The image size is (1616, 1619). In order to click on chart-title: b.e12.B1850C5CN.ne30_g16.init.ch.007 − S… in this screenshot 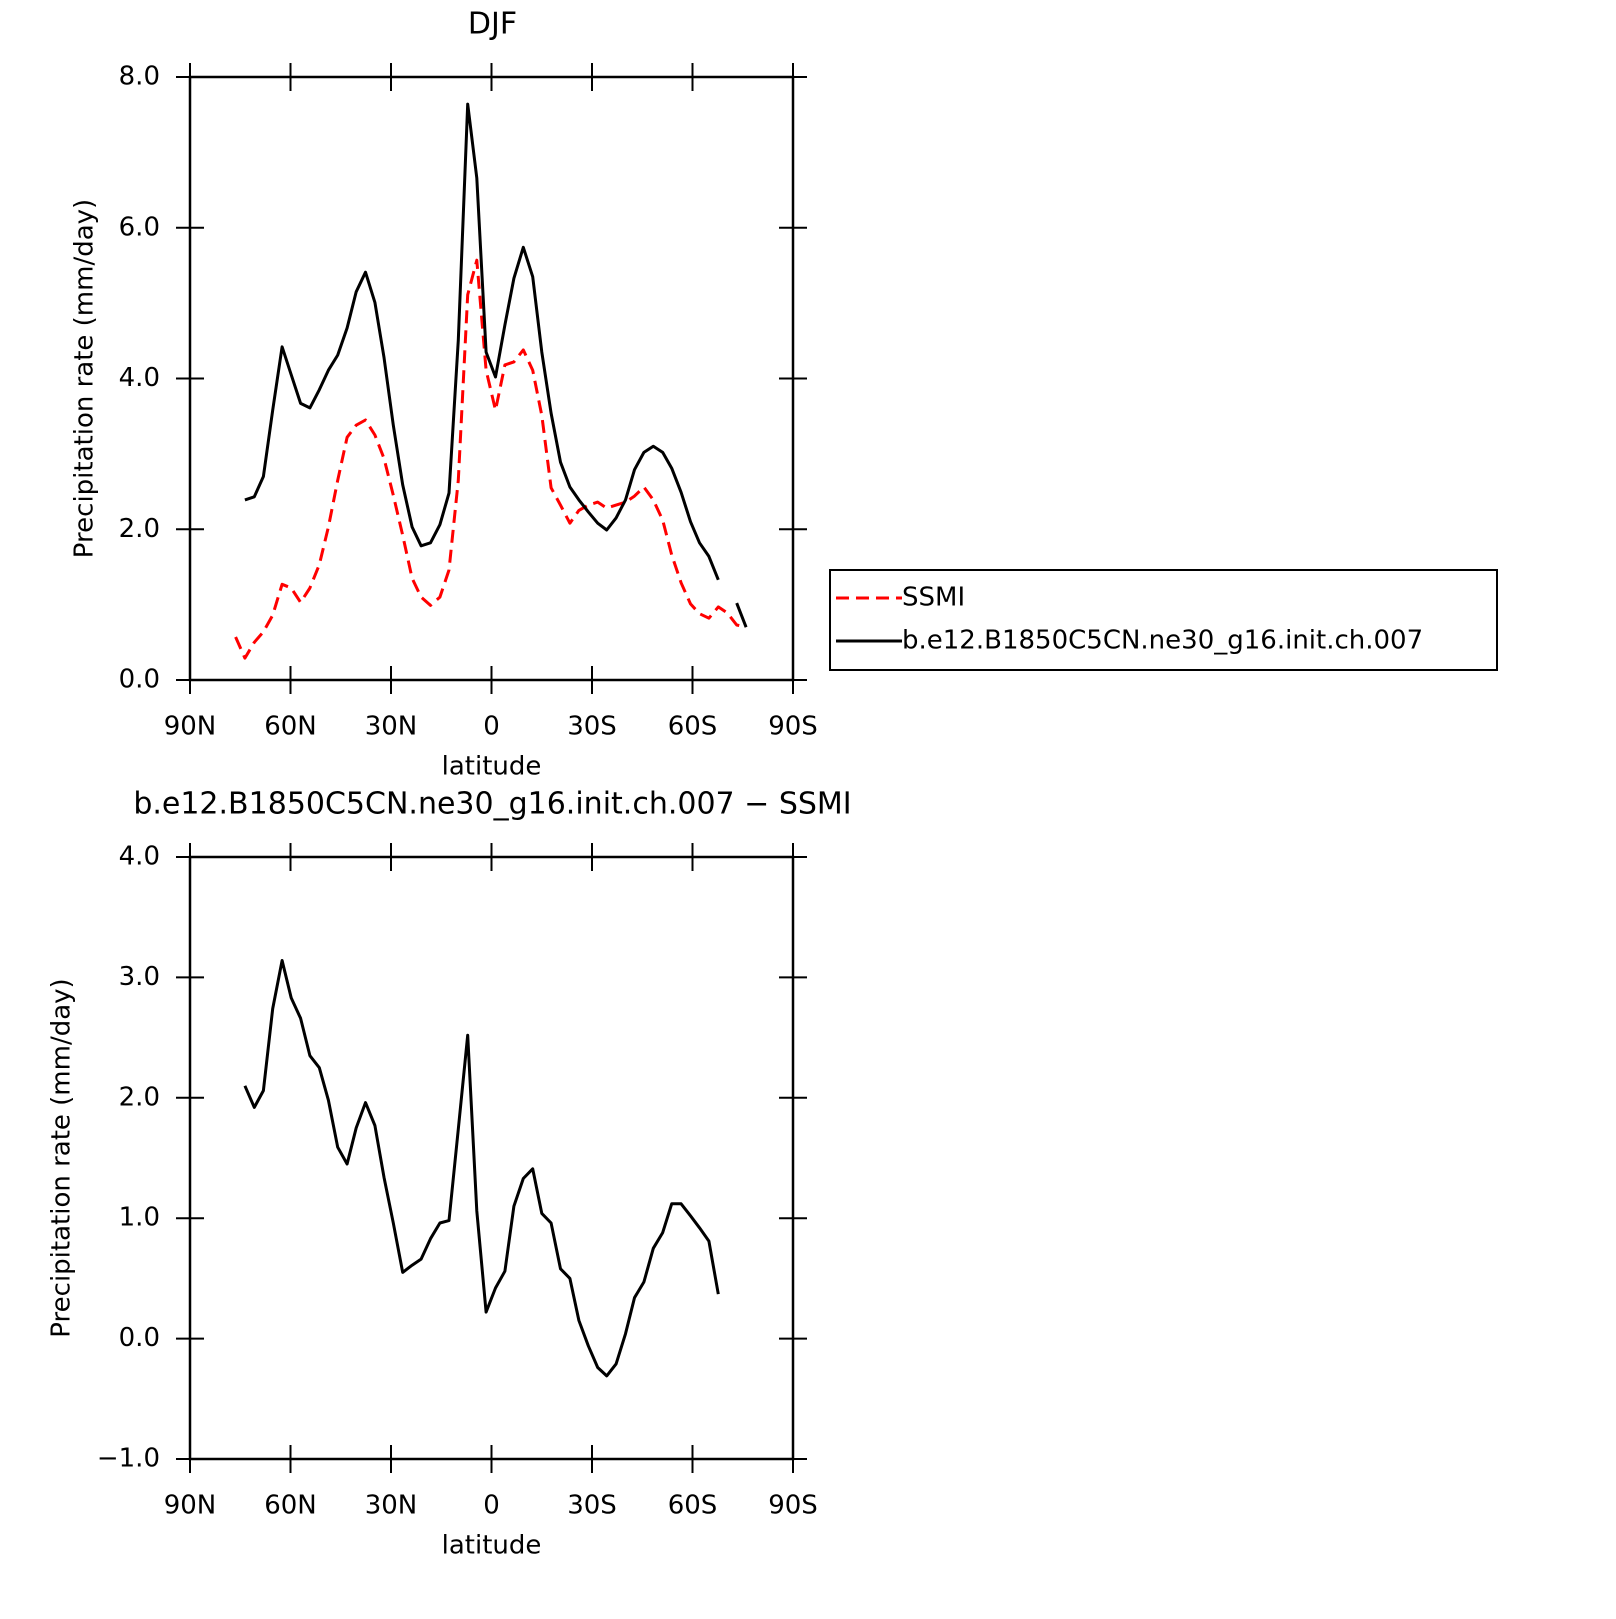, I will do `click(492, 804)`.